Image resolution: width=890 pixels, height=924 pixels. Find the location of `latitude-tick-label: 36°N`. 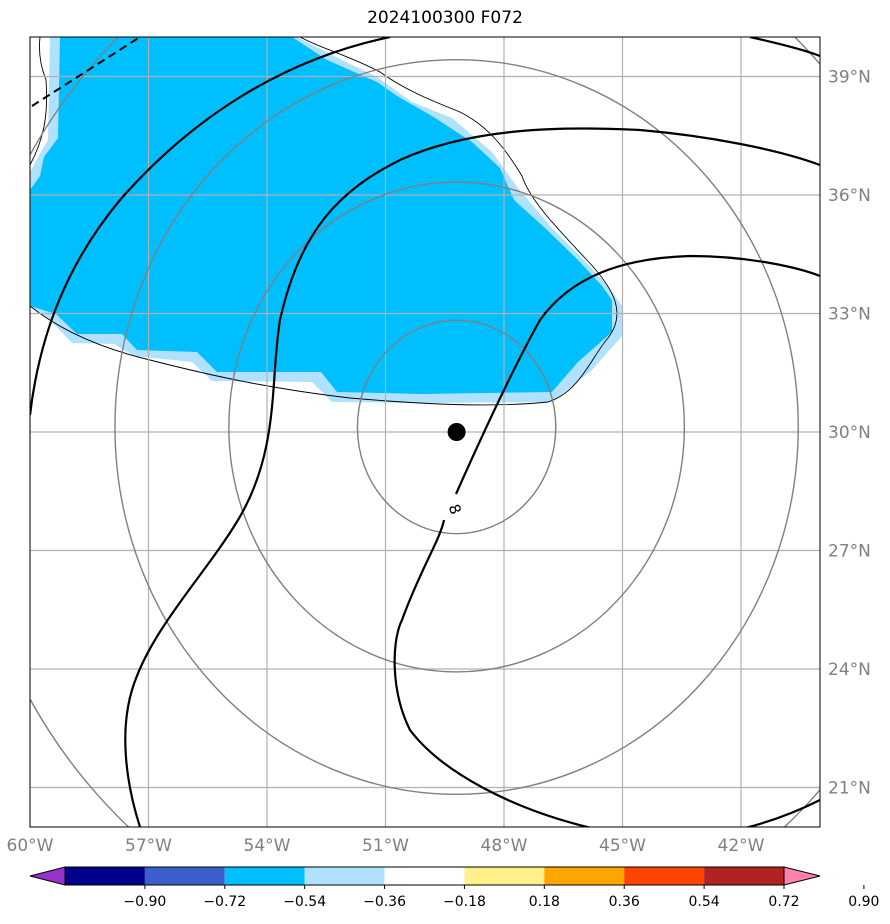

latitude-tick-label: 36°N is located at coordinates (849, 196).